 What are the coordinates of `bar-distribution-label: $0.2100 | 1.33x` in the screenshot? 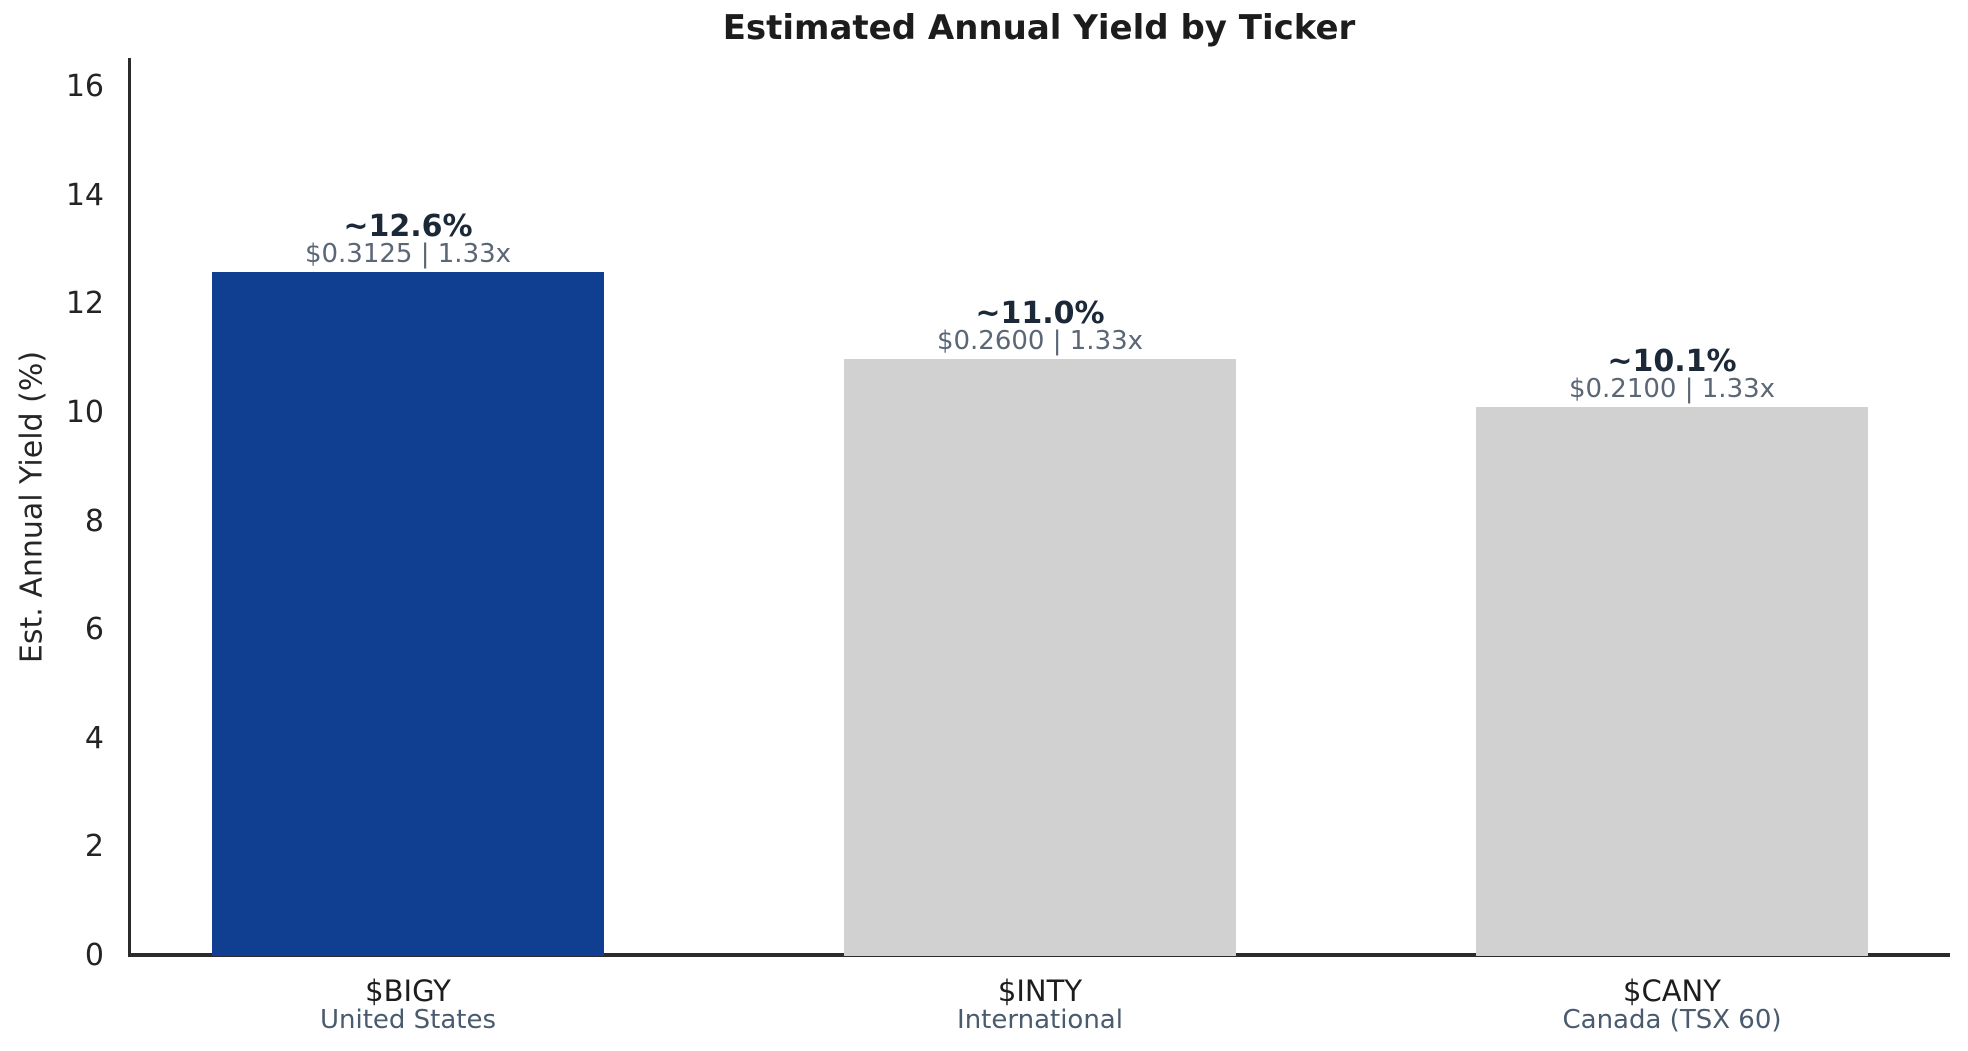 It's located at (1672, 389).